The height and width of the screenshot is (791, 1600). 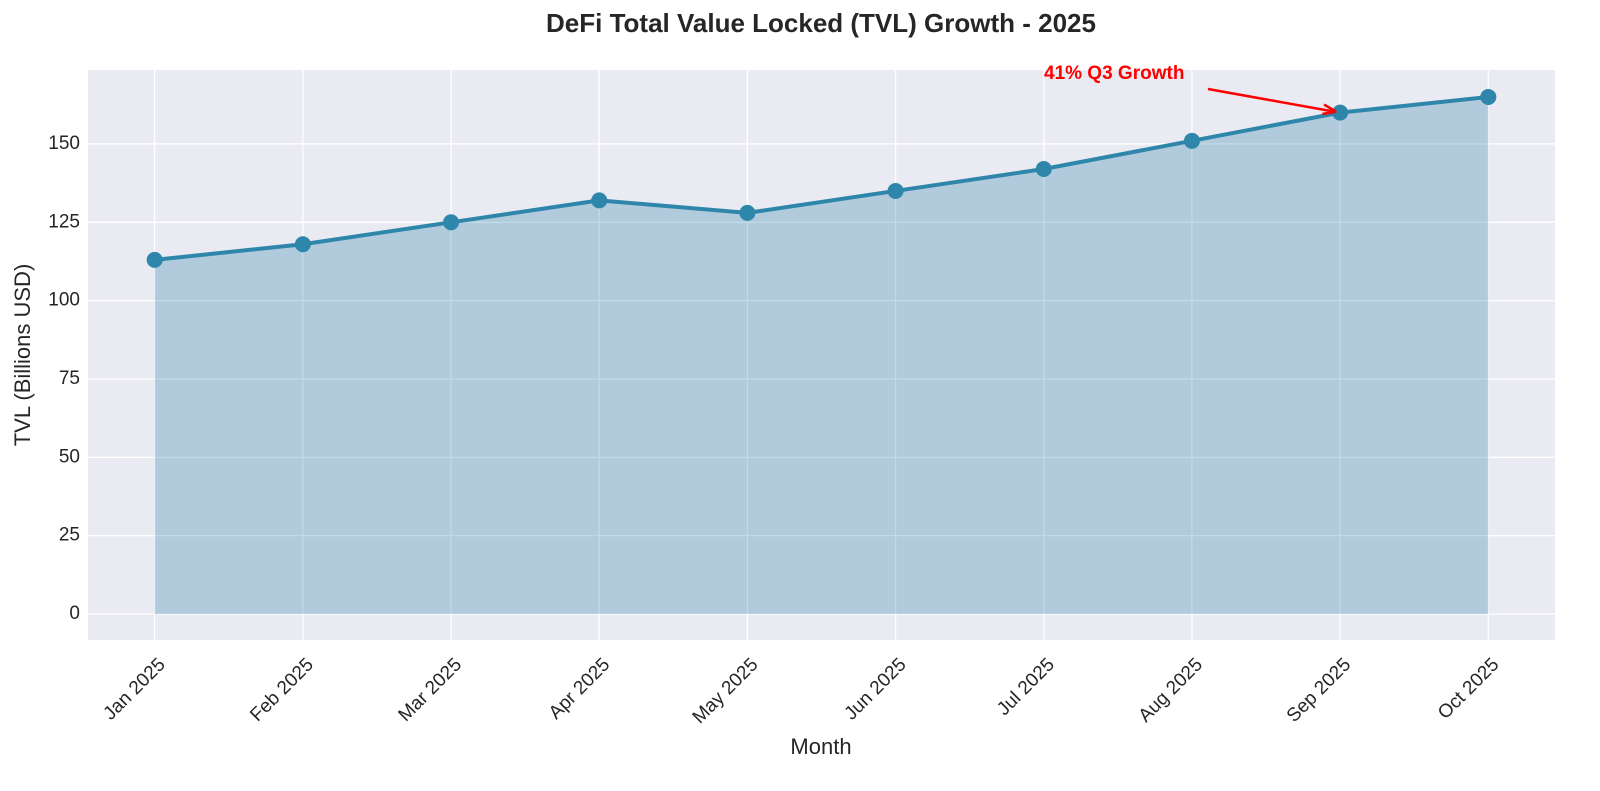 What do you see at coordinates (1468, 688) in the screenshot?
I see `x-tick-label: Oct 2025` at bounding box center [1468, 688].